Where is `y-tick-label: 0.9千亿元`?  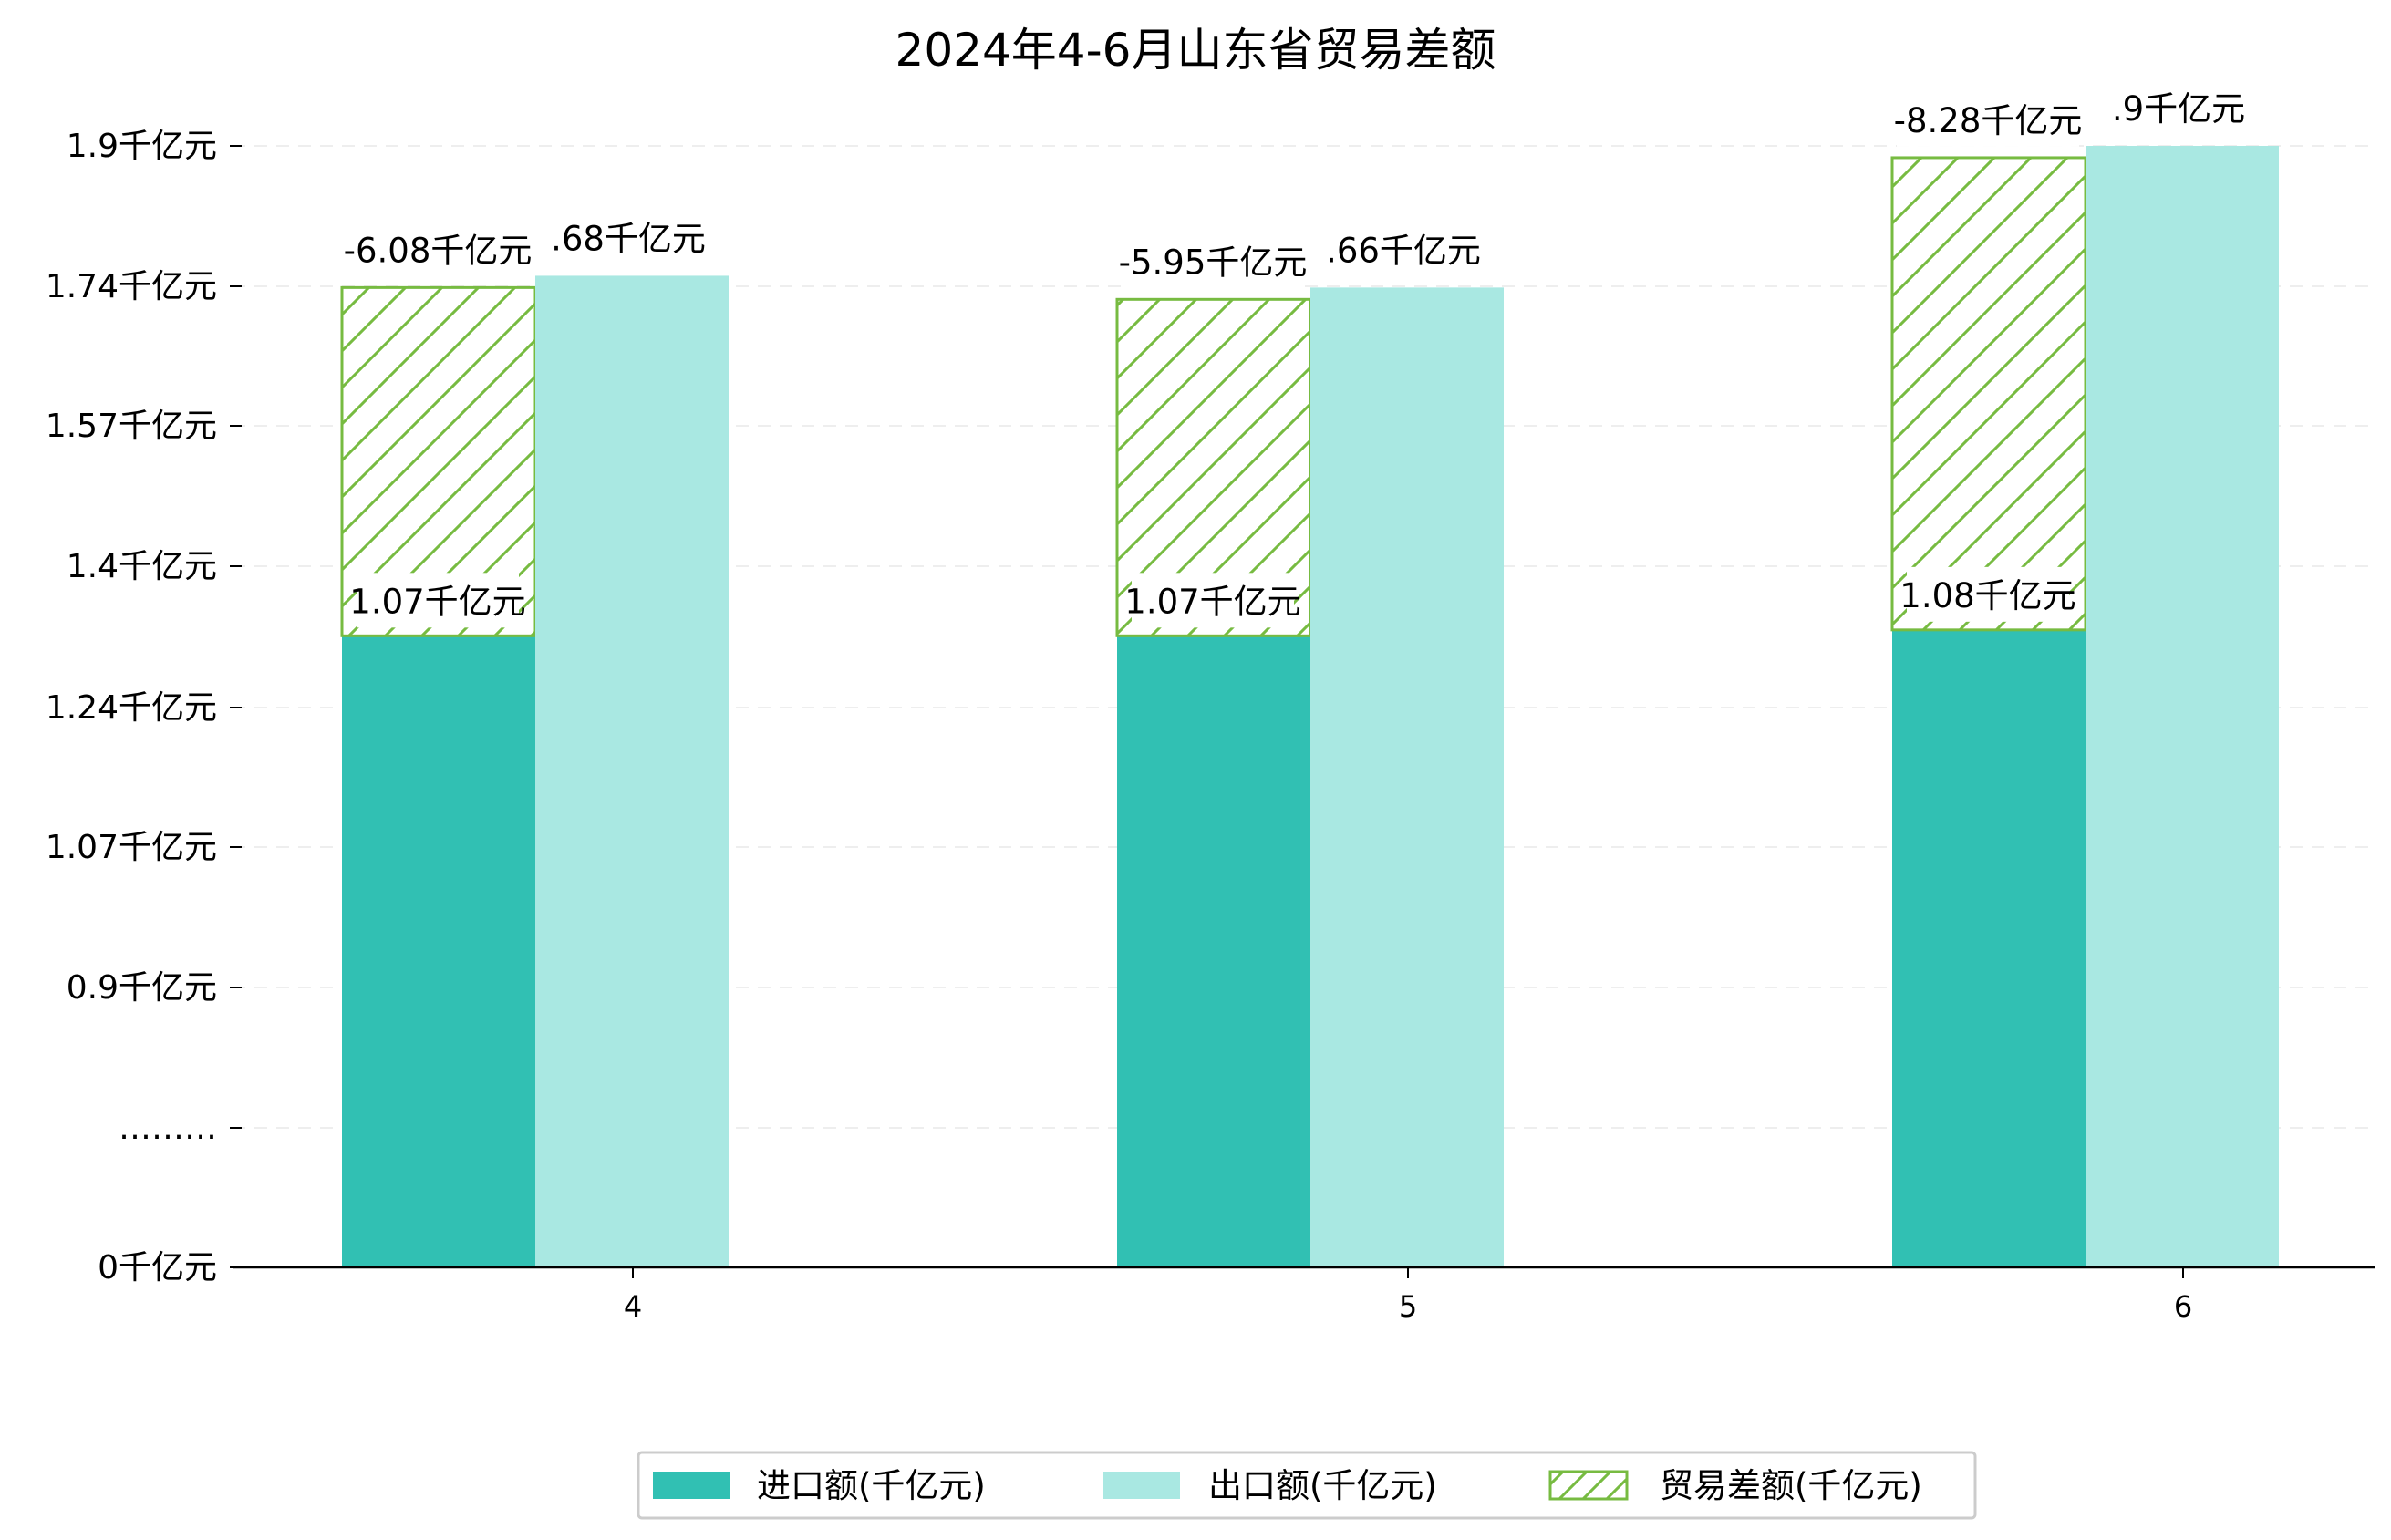 y-tick-label: 0.9千亿元 is located at coordinates (142, 988).